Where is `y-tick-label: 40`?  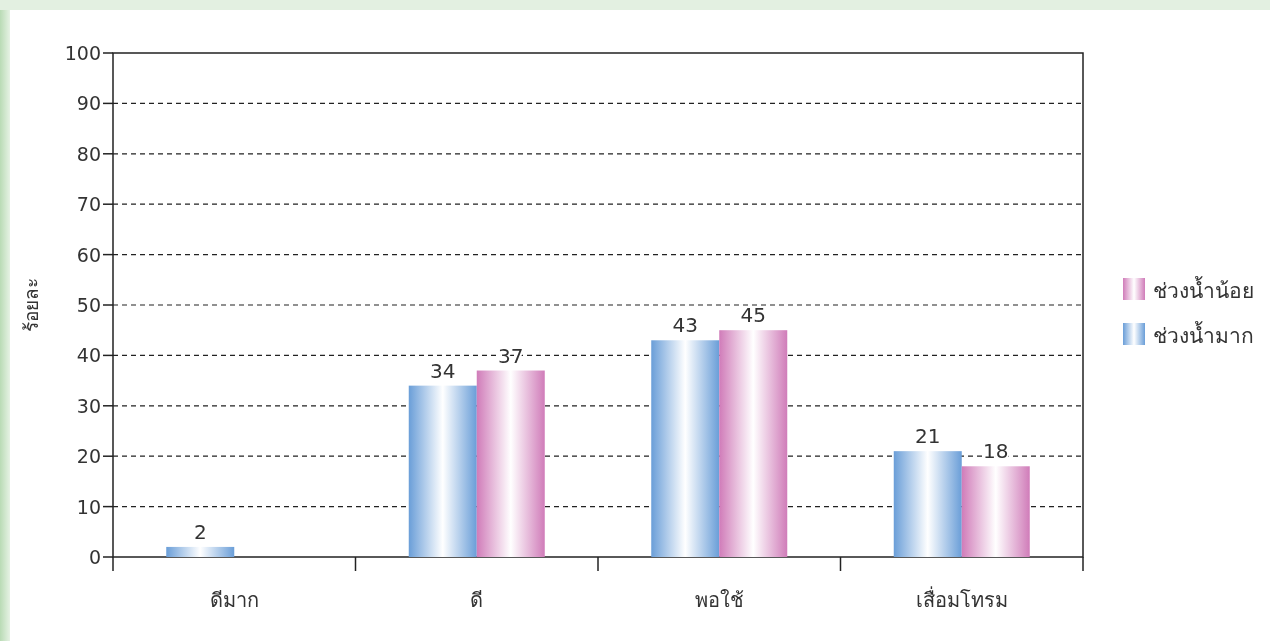
y-tick-label: 40 is located at coordinates (88, 355).